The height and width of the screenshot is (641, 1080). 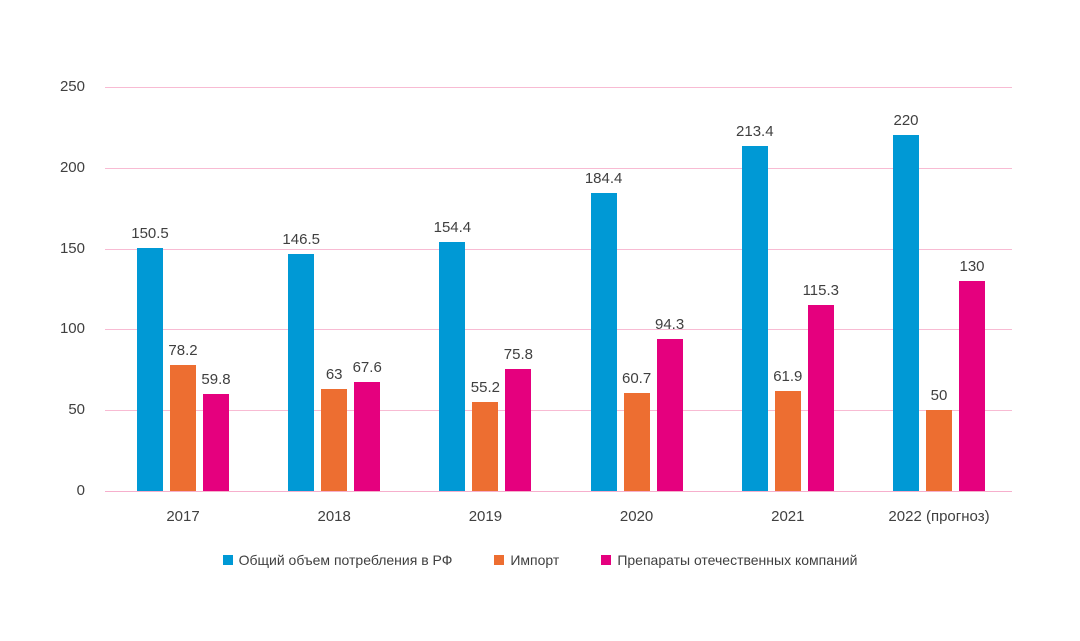 What do you see at coordinates (518, 354) in the screenshot?
I see `bar-value-label: 75.8` at bounding box center [518, 354].